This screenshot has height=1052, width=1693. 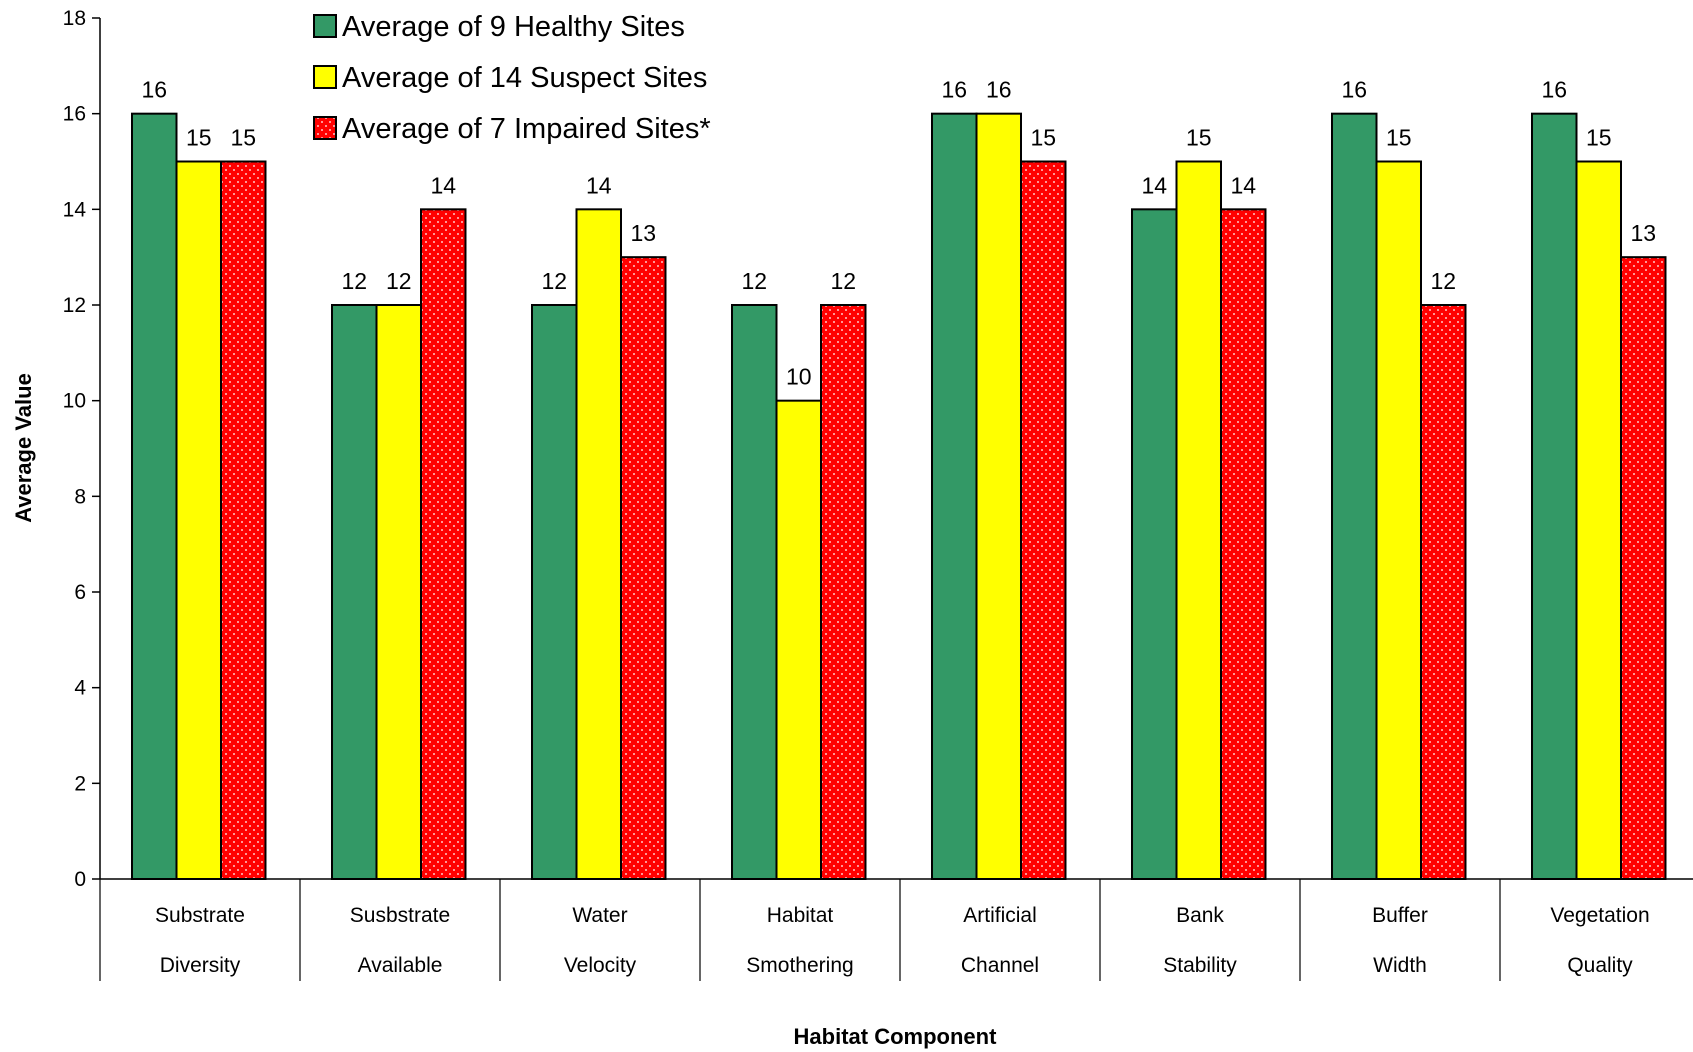 What do you see at coordinates (200, 915) in the screenshot?
I see `category-label: Substrate` at bounding box center [200, 915].